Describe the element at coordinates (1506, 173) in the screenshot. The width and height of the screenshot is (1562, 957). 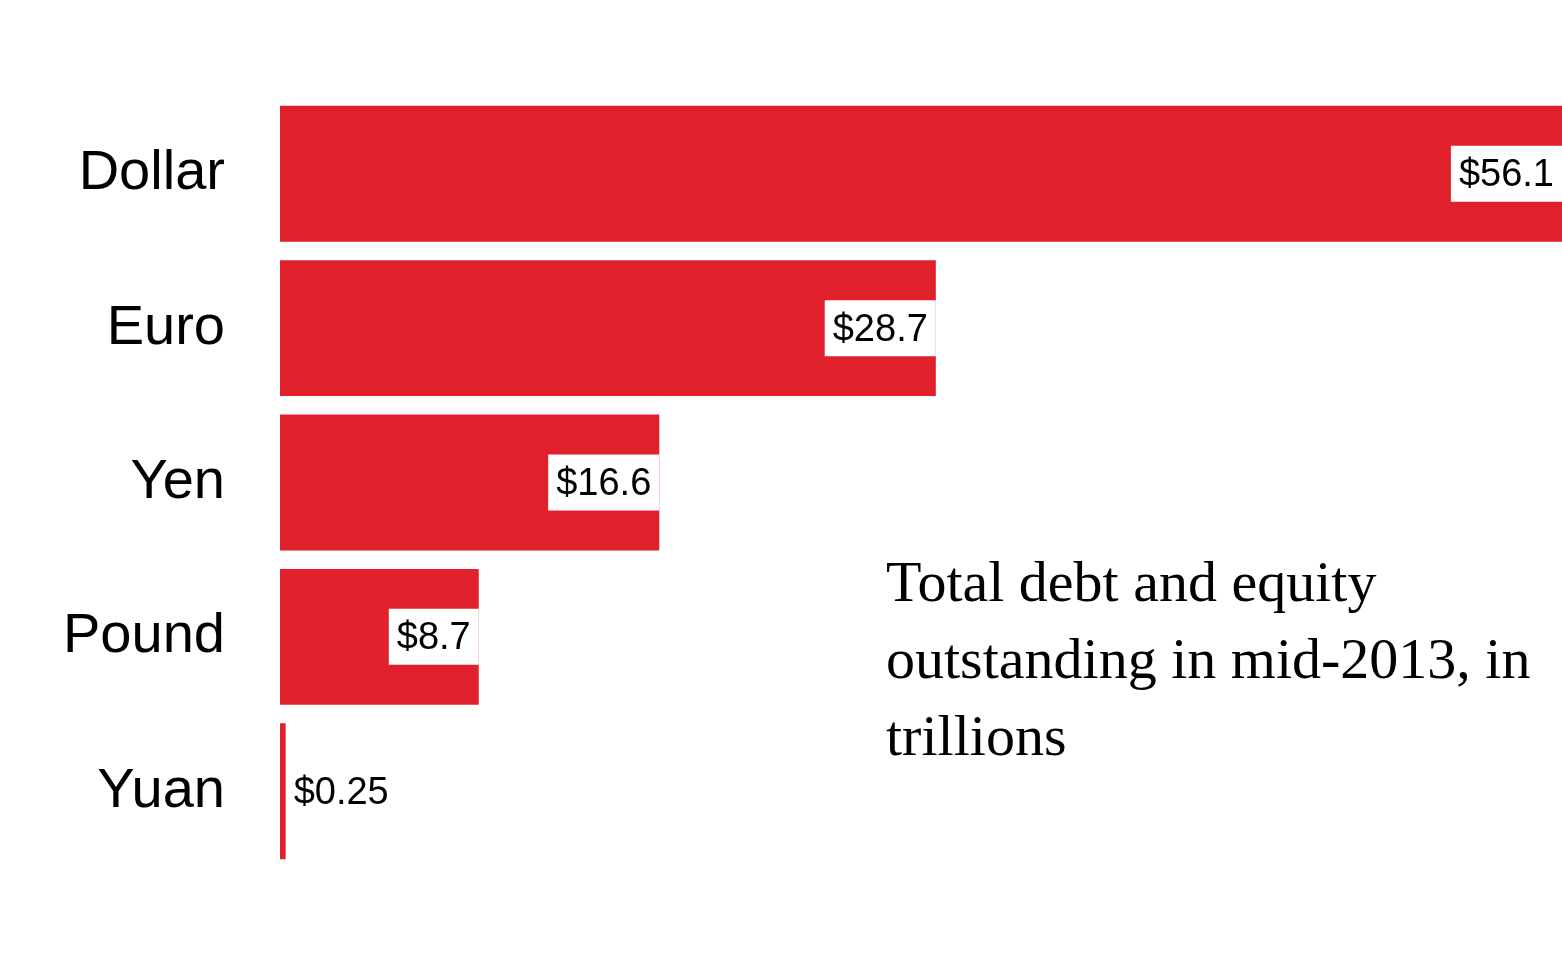
I see `data-label: $56.1` at that location.